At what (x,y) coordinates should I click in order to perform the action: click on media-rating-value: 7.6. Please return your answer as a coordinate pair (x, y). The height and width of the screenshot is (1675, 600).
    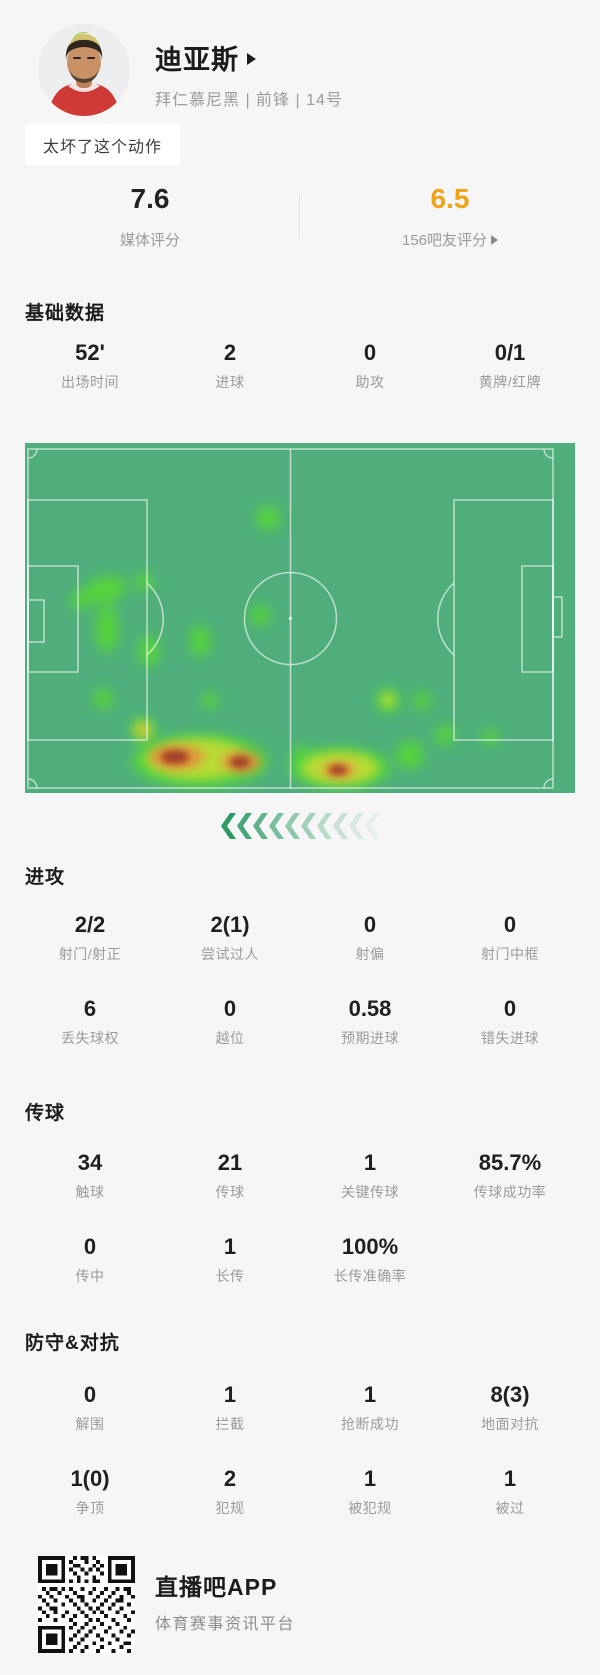
    Looking at the image, I should click on (150, 198).